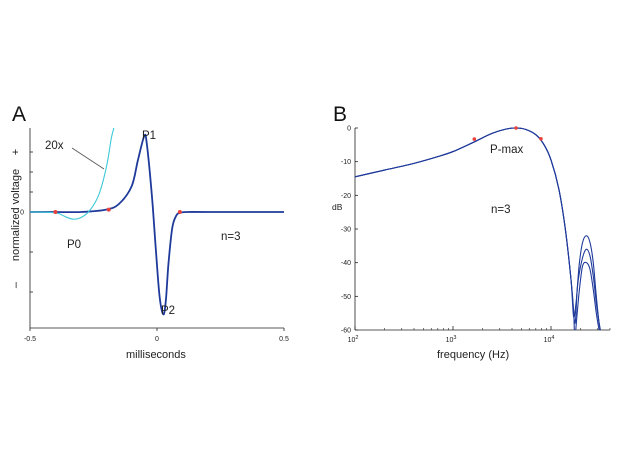 The image size is (619, 463). I want to click on panel-b-y-tick-label: -50, so click(346, 297).